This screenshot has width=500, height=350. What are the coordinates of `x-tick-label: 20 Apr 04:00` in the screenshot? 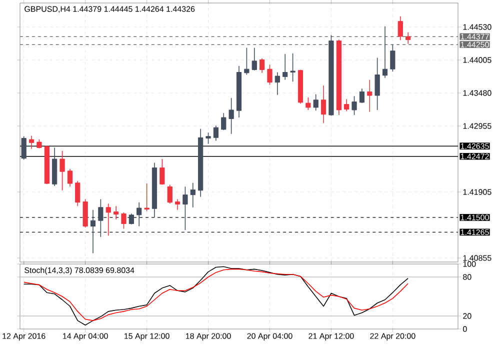 It's located at (269, 336).